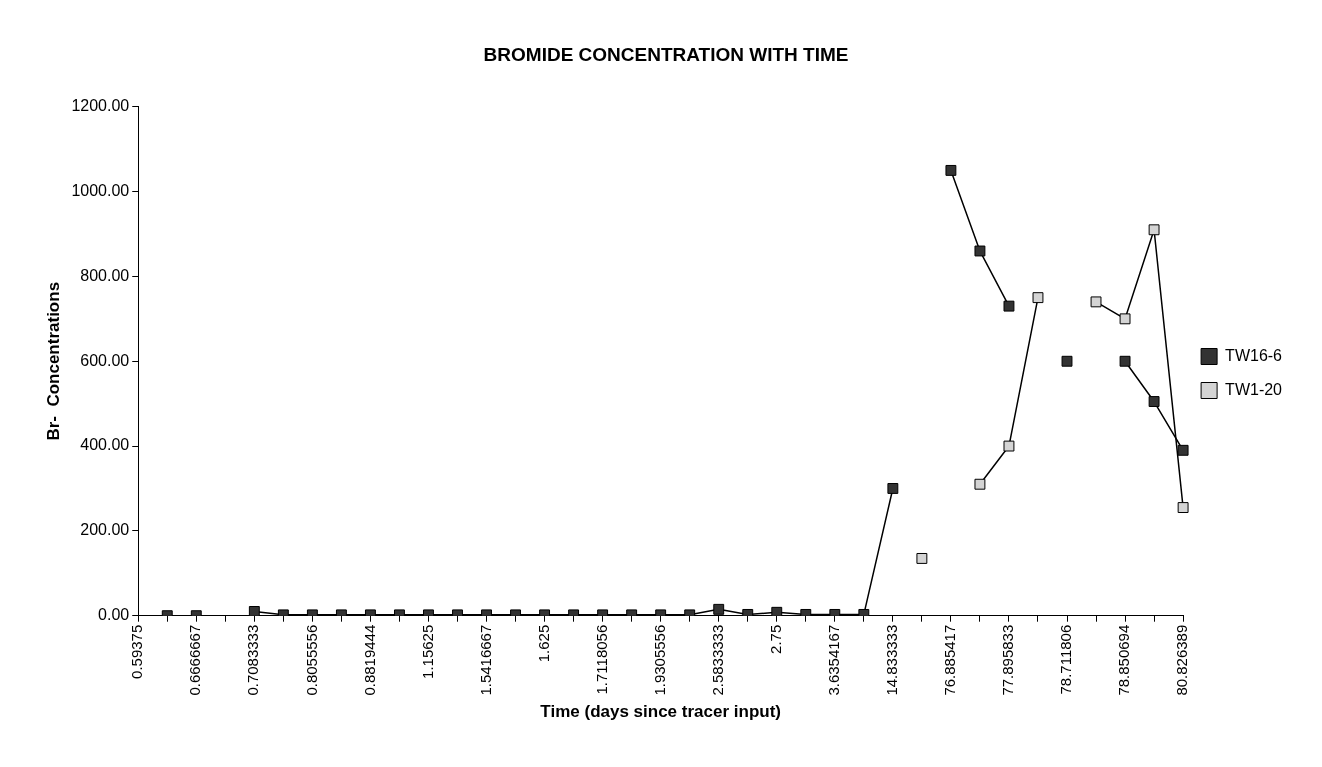 This screenshot has width=1322, height=767. I want to click on legend-label: TW1-20, so click(1254, 389).